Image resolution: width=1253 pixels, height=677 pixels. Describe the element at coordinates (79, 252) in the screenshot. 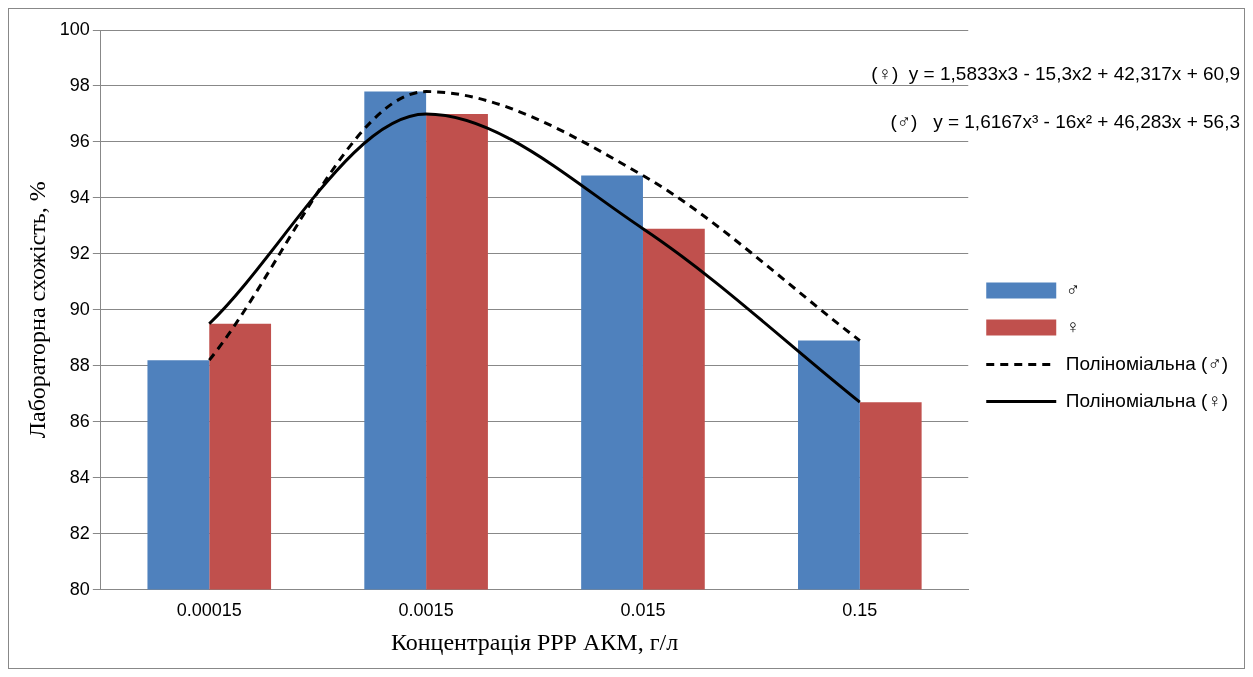

I see `y-tick-label: 92` at that location.